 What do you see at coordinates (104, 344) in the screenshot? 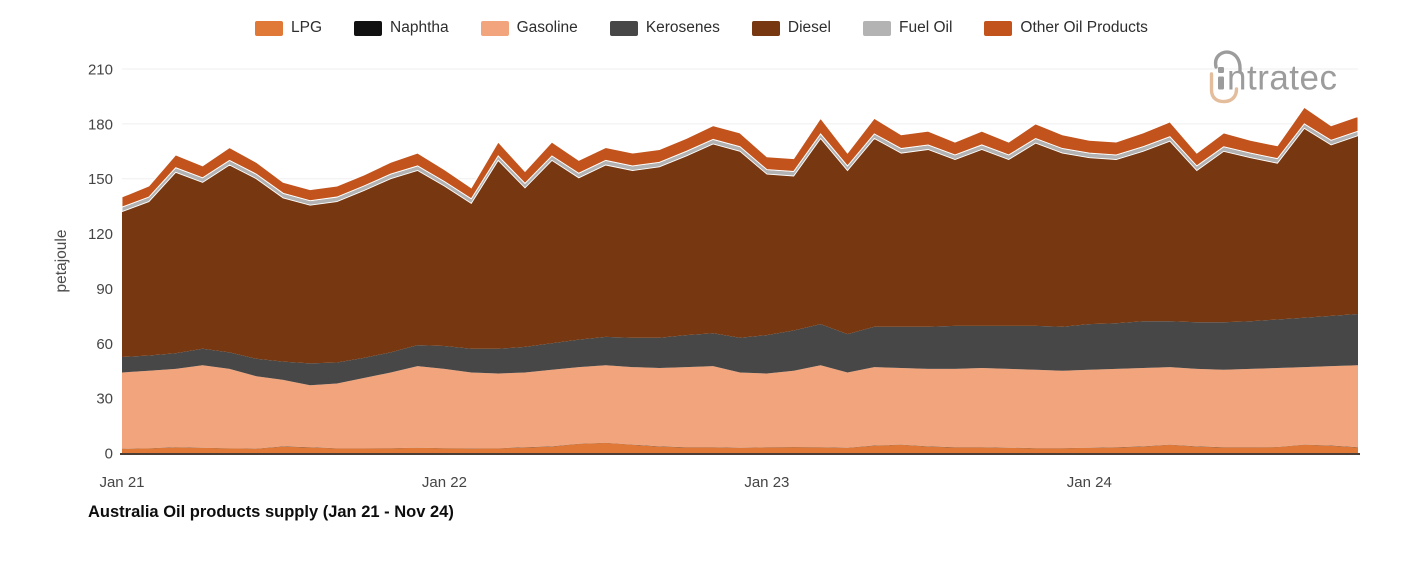
I see `y-tick-label: 60` at bounding box center [104, 344].